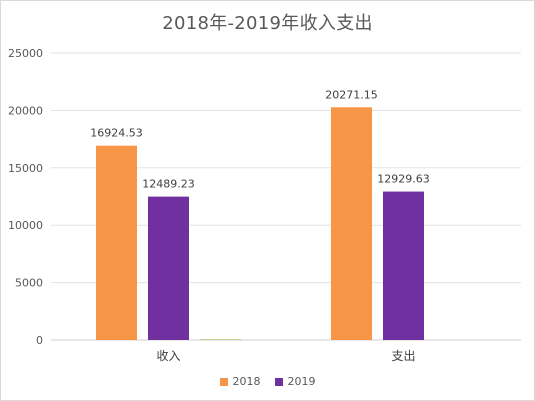 The width and height of the screenshot is (535, 401). Describe the element at coordinates (267, 23) in the screenshot. I see `chart-title: 2018年-2019年收入支出` at that location.